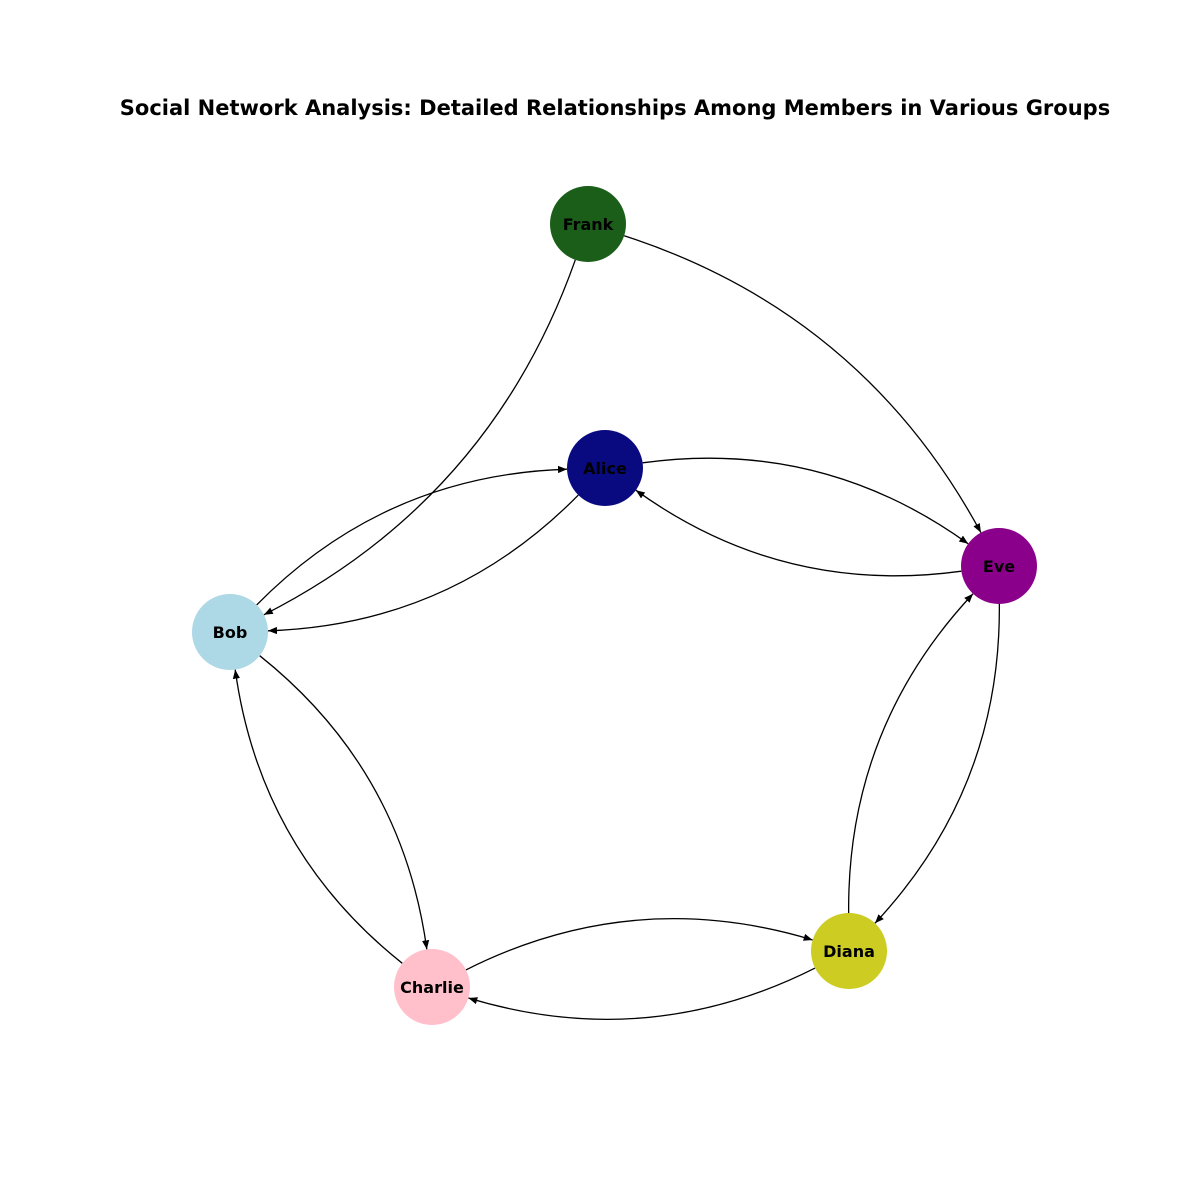 The height and width of the screenshot is (1200, 1200). I want to click on node-label-alice: Alice, so click(605, 468).